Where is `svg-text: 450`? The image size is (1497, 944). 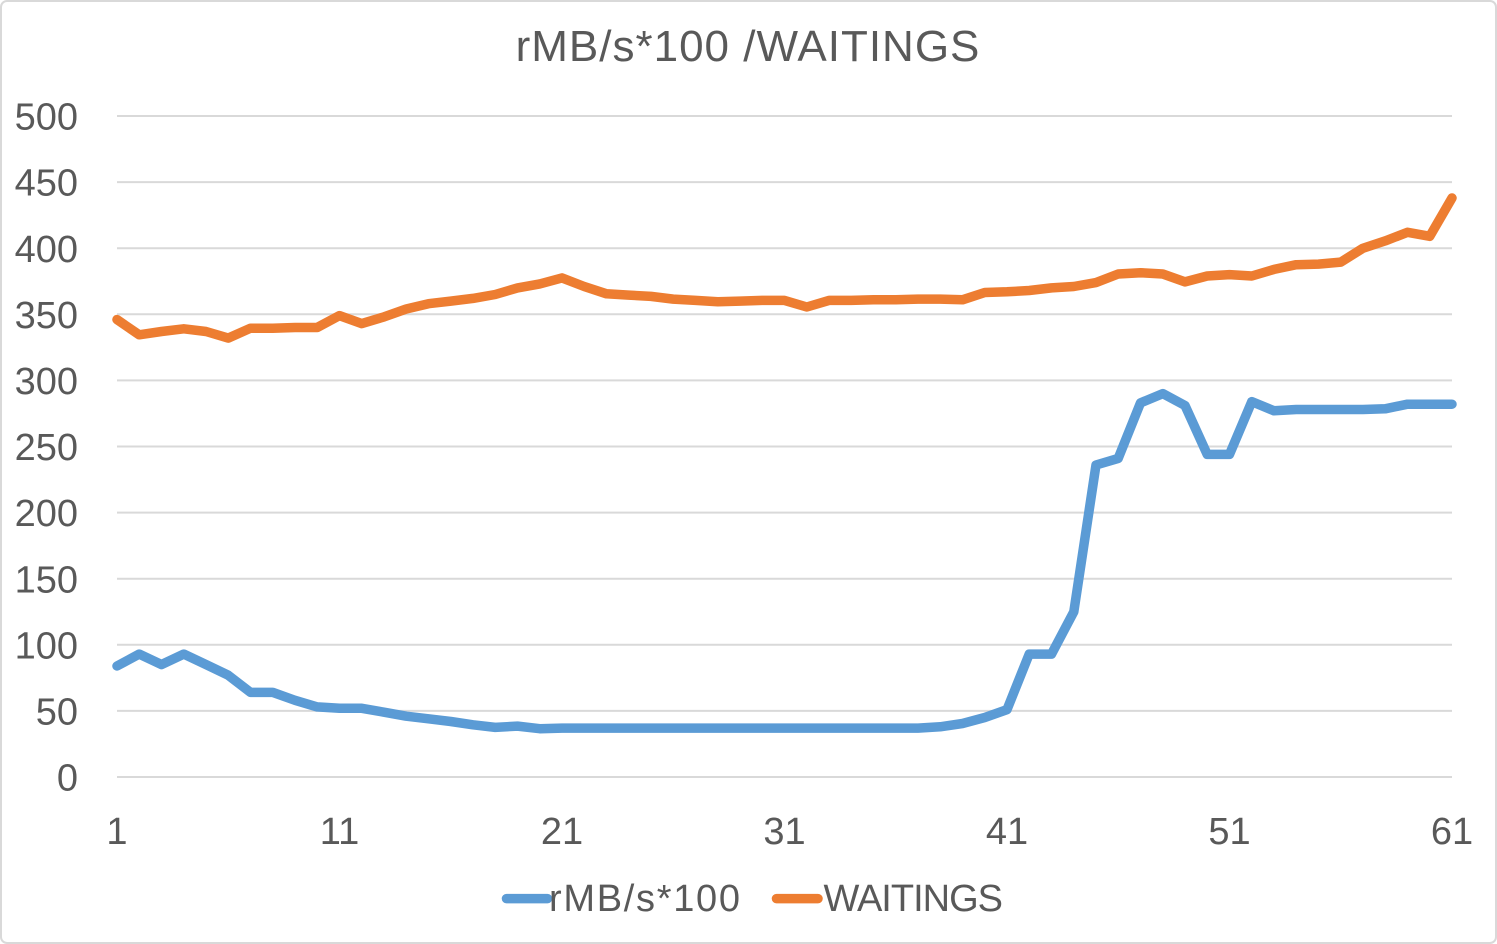
svg-text: 450 is located at coordinates (46, 184).